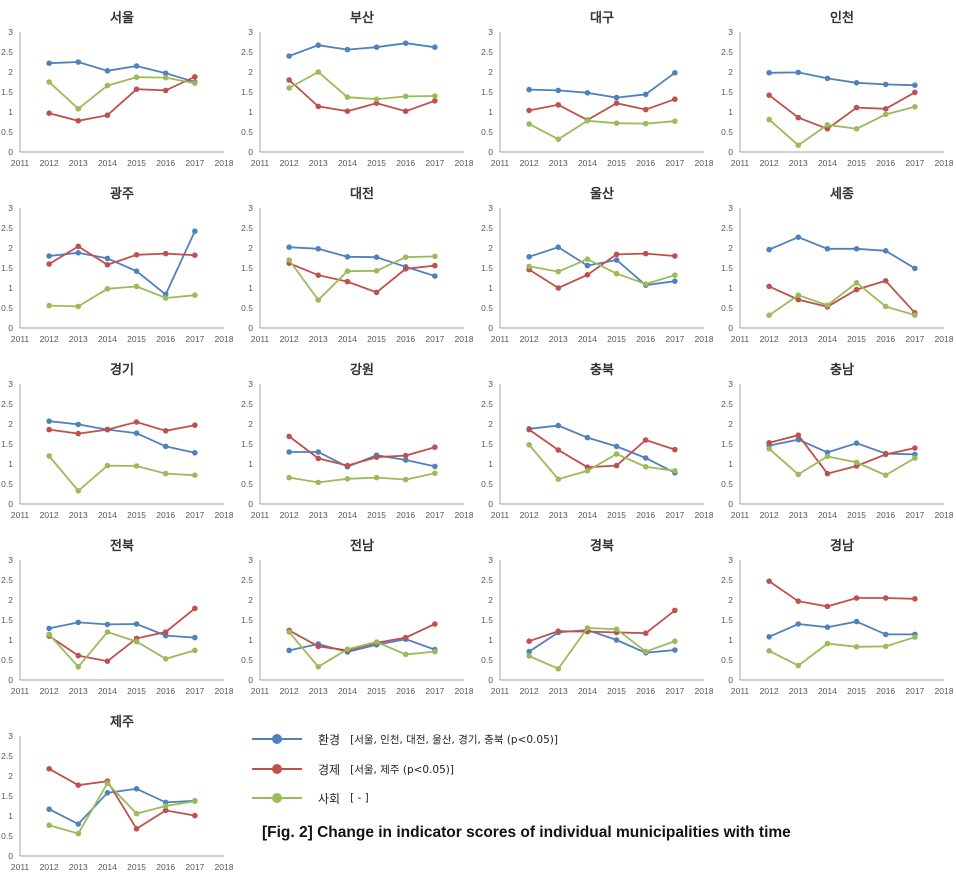  I want to click on x-tick-label: 2017, so click(914, 163).